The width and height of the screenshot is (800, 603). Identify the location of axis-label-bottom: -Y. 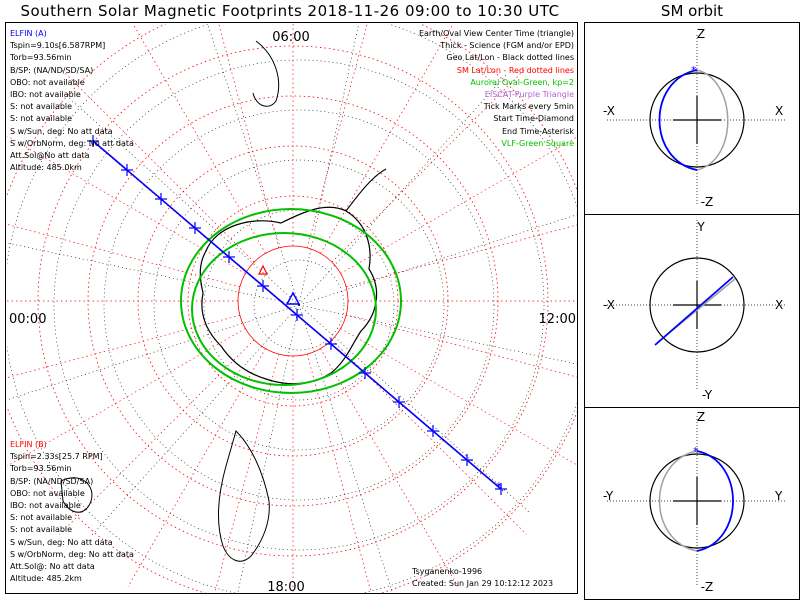
(707, 395).